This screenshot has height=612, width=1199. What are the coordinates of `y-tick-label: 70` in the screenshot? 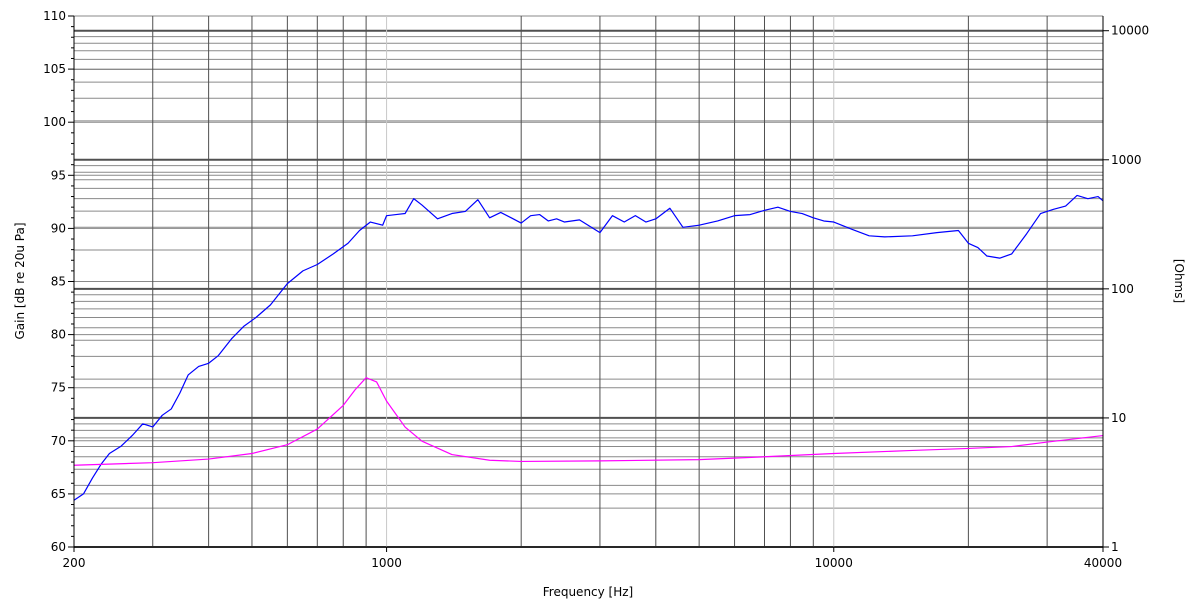 It's located at (58, 441).